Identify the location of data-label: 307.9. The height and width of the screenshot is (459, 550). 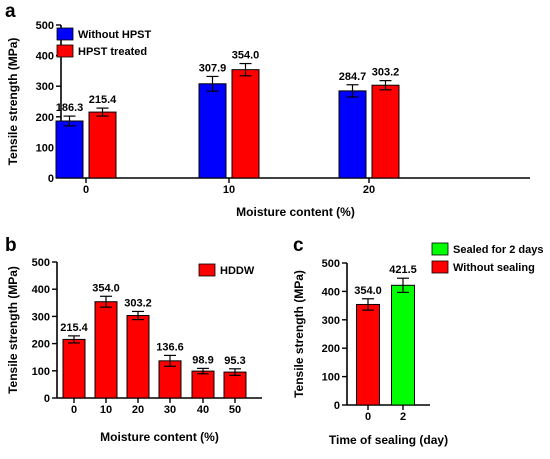
(213, 68).